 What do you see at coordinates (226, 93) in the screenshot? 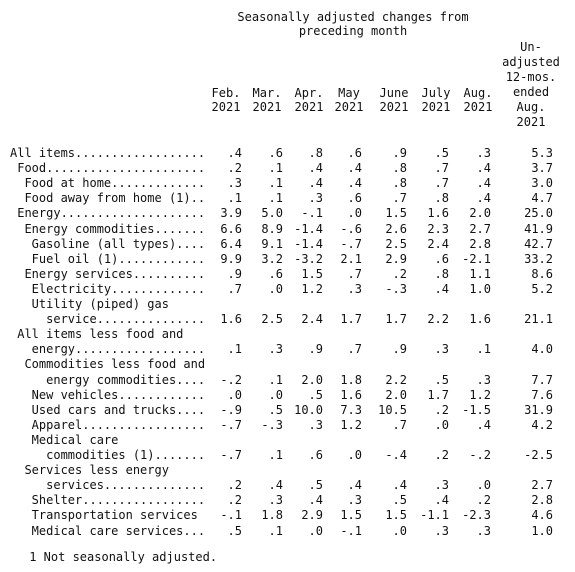
I see `column-header-month: Feb.` at bounding box center [226, 93].